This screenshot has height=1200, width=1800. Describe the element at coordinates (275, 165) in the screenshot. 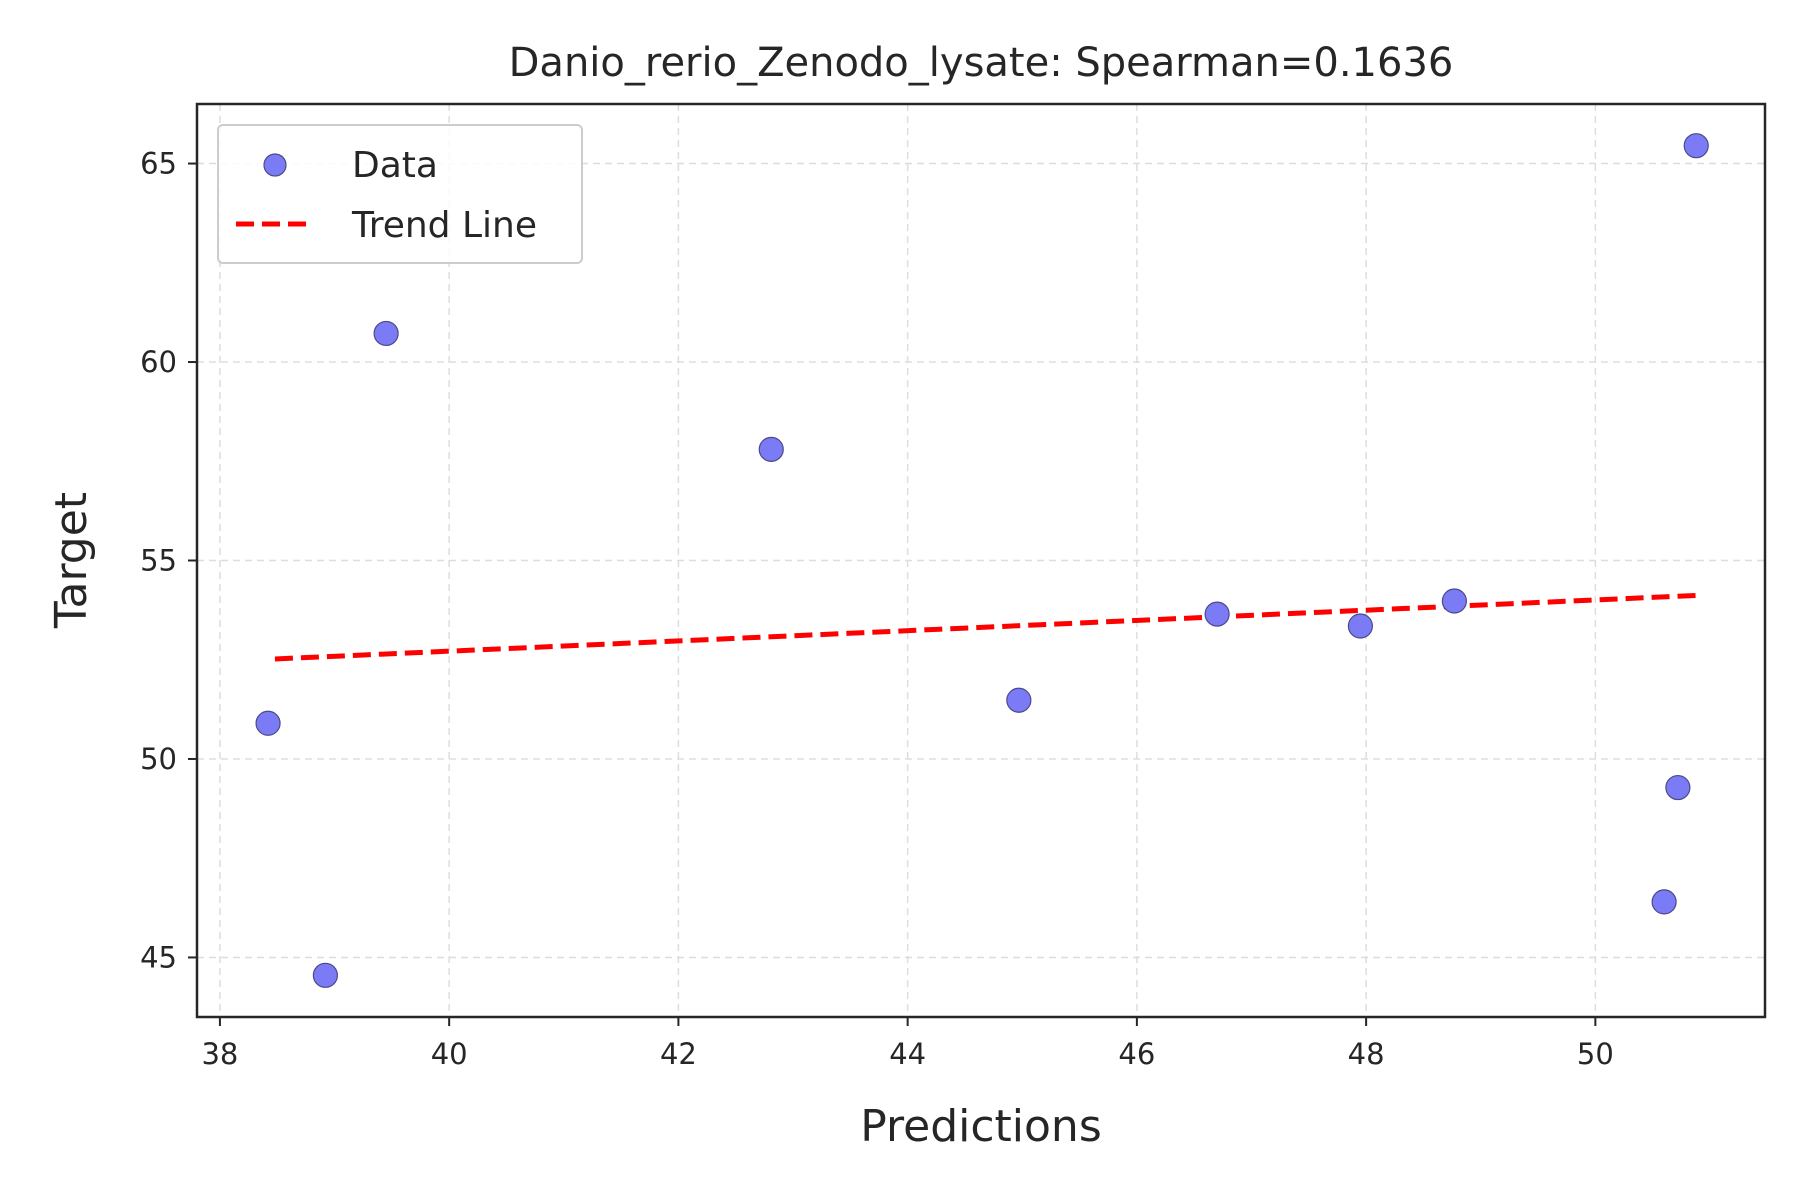

I see `legend-data-marker` at that location.